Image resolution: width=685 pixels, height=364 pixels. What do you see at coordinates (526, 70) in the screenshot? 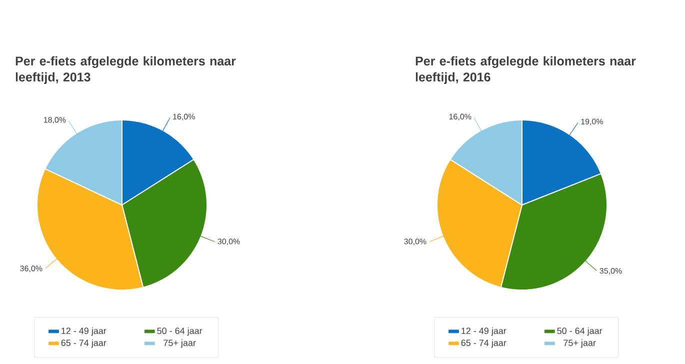
I see `chart-title: Per e-fiets afgelegde kilometers naar leeftijd, 2016` at bounding box center [526, 70].